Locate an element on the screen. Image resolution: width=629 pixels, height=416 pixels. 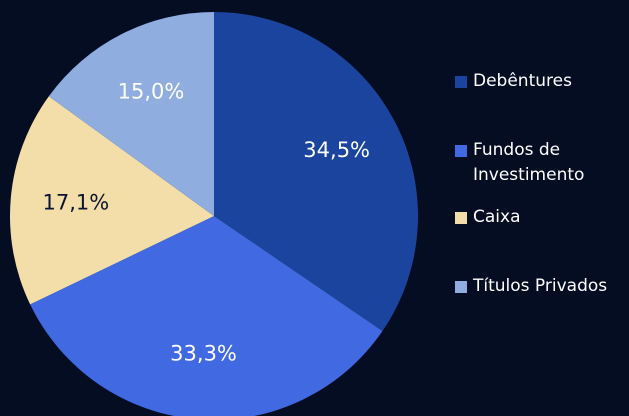
legend-label: Debêntures is located at coordinates (522, 81).